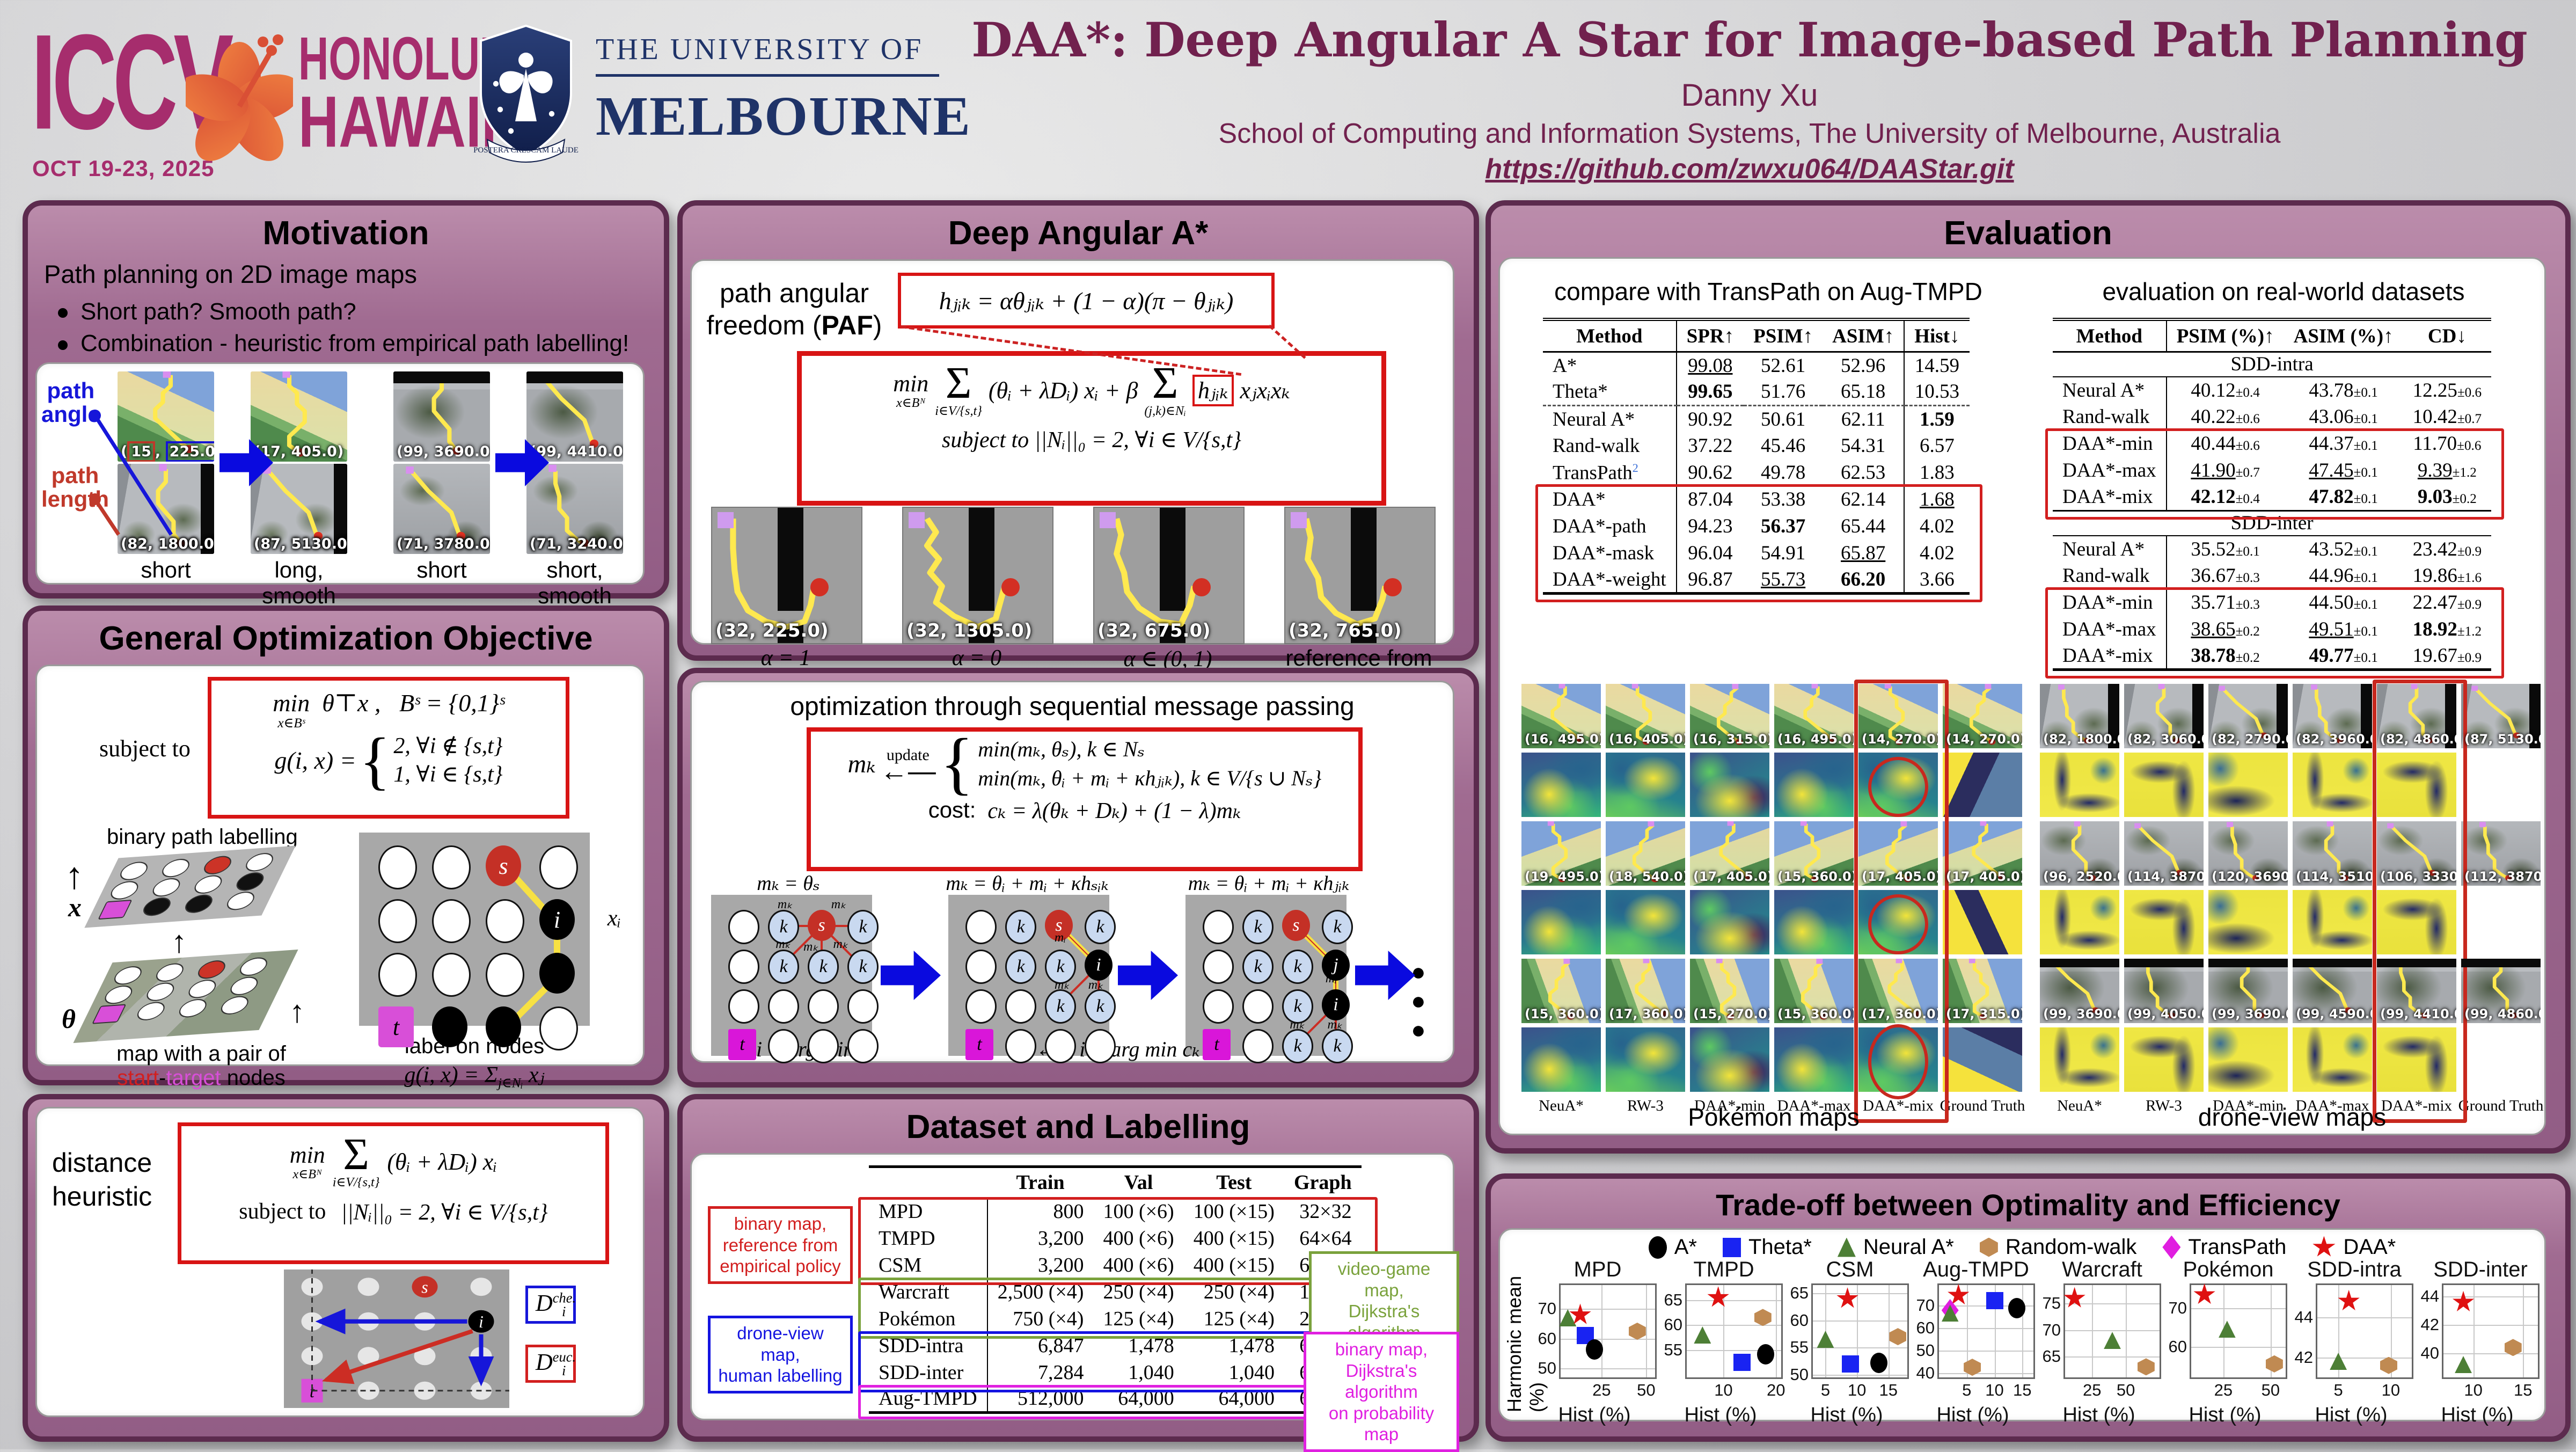 This screenshot has width=2576, height=1452. What do you see at coordinates (1296, 925) in the screenshot?
I see `node-start: s` at bounding box center [1296, 925].